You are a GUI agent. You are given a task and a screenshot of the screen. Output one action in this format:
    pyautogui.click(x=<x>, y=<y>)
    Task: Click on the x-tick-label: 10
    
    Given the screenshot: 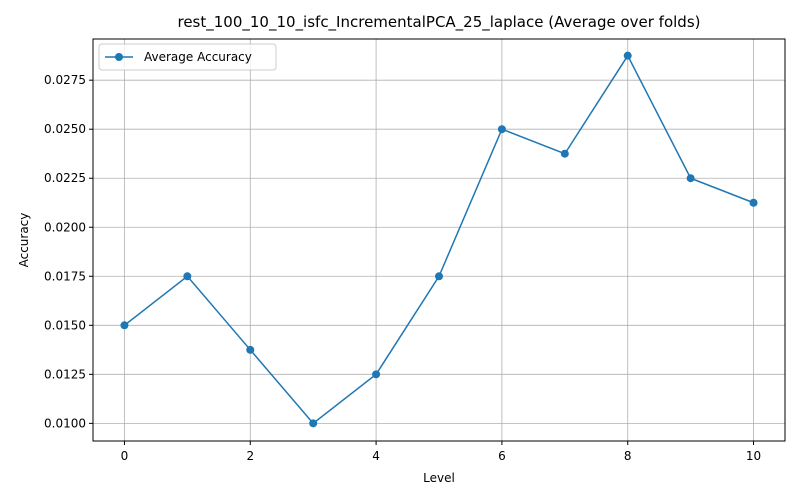 What is the action you would take?
    pyautogui.click(x=753, y=456)
    